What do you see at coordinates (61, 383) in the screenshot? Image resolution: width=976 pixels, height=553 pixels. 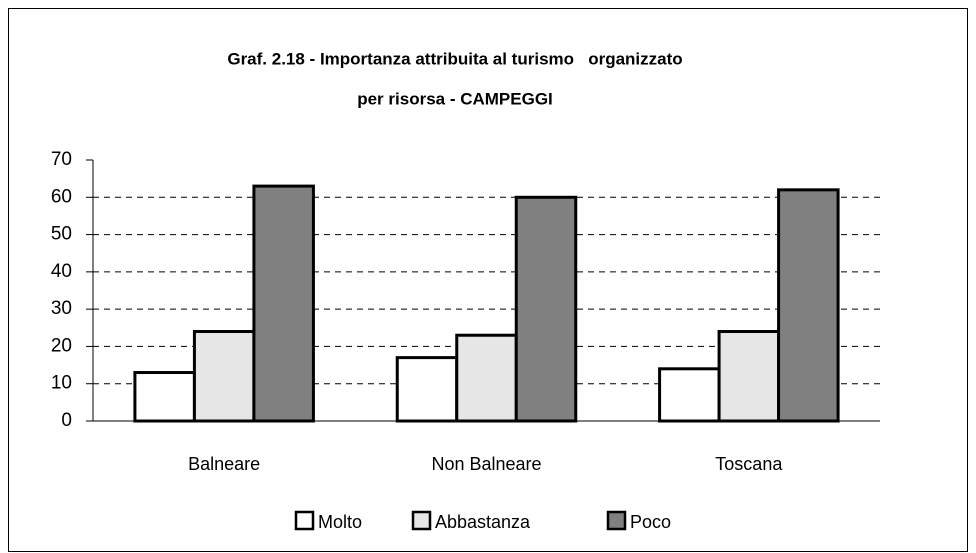 I see `y-tick-label: 10` at bounding box center [61, 383].